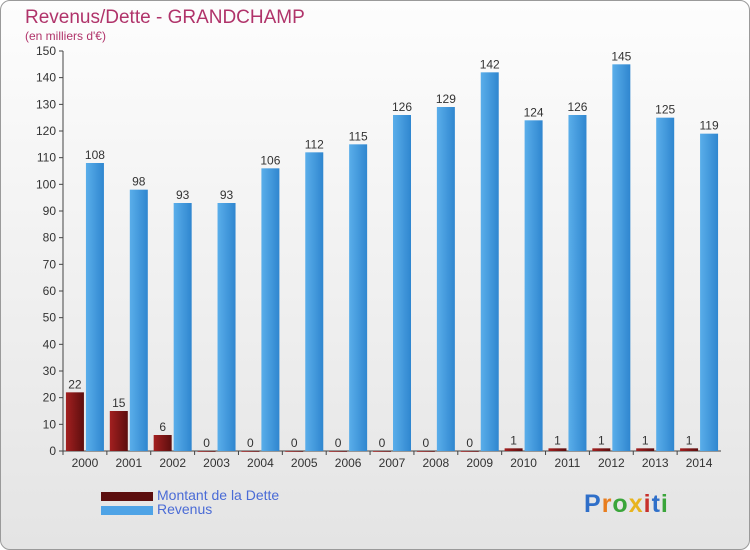 Image resolution: width=750 pixels, height=550 pixels. What do you see at coordinates (523, 463) in the screenshot?
I see `x-tick-label: 2010` at bounding box center [523, 463].